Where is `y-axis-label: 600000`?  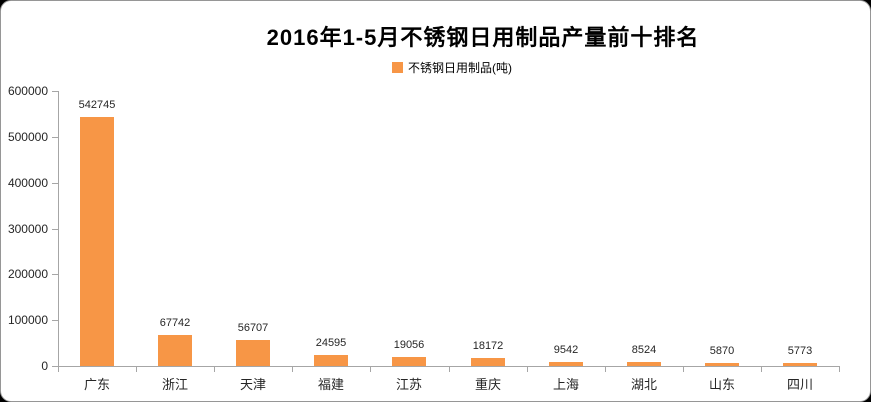
y-axis-label: 600000 is located at coordinates (27, 91).